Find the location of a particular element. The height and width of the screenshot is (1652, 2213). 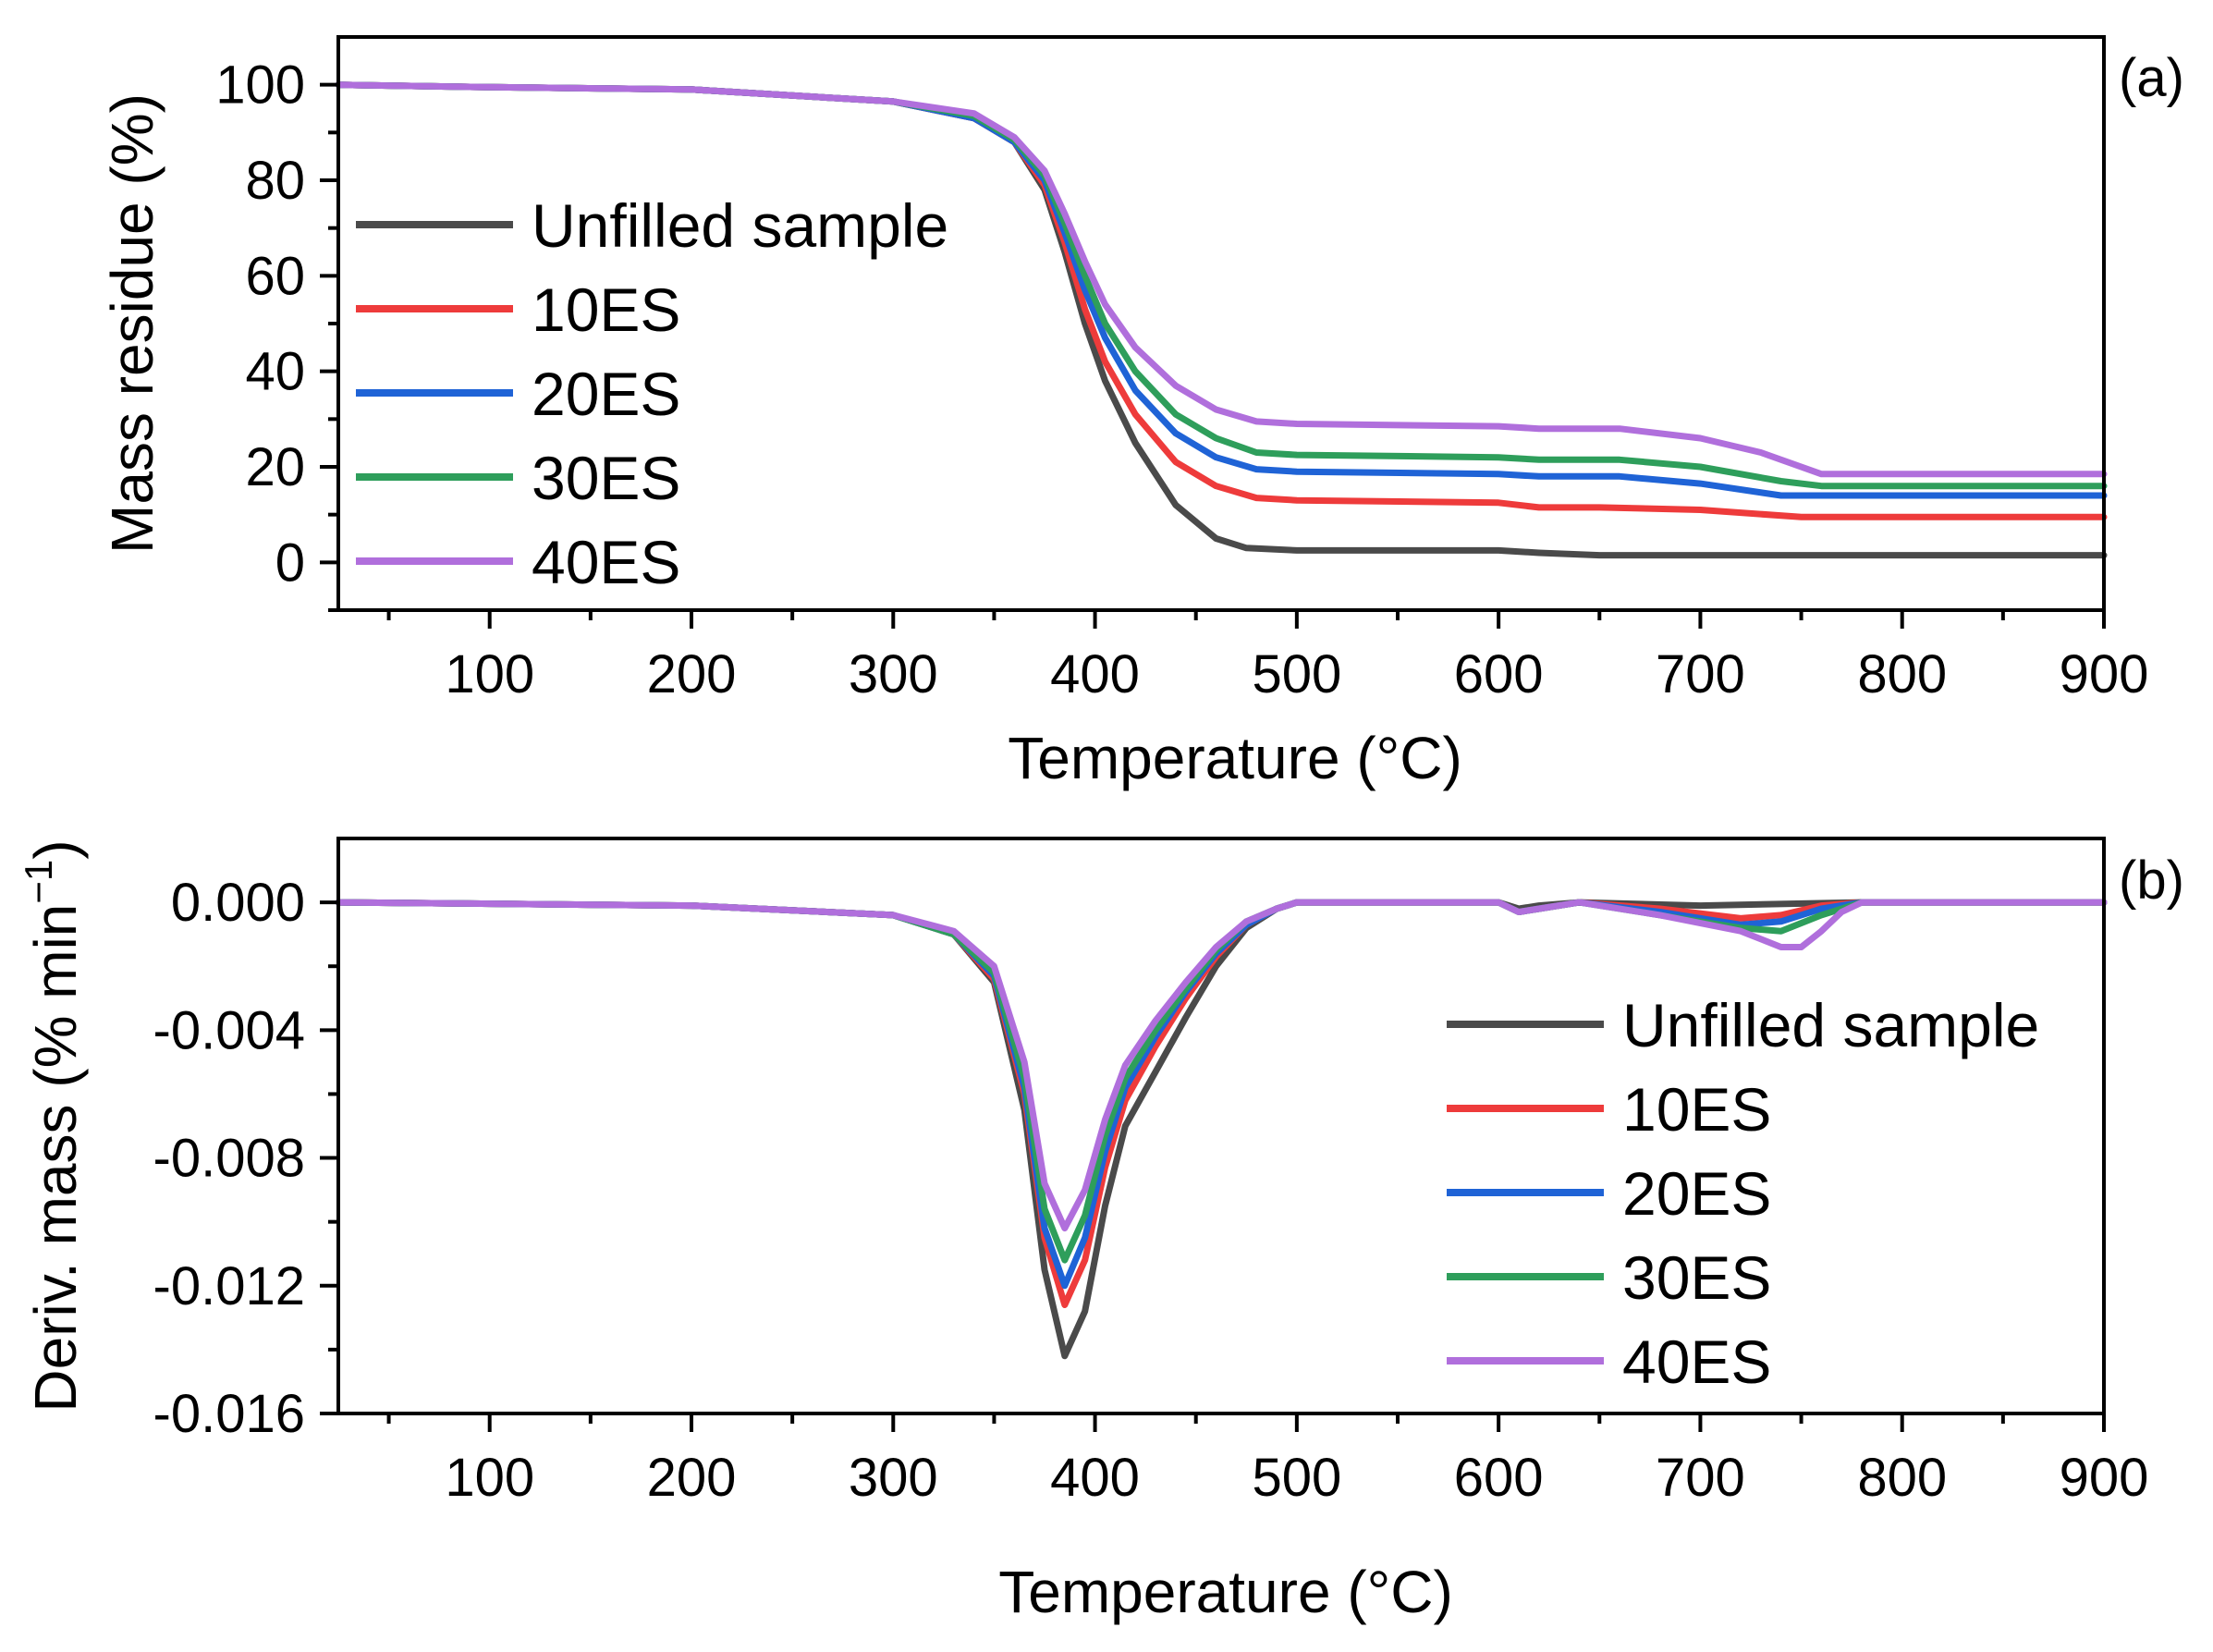

panel-b-x-tick-label: 500 is located at coordinates (1296, 1478).